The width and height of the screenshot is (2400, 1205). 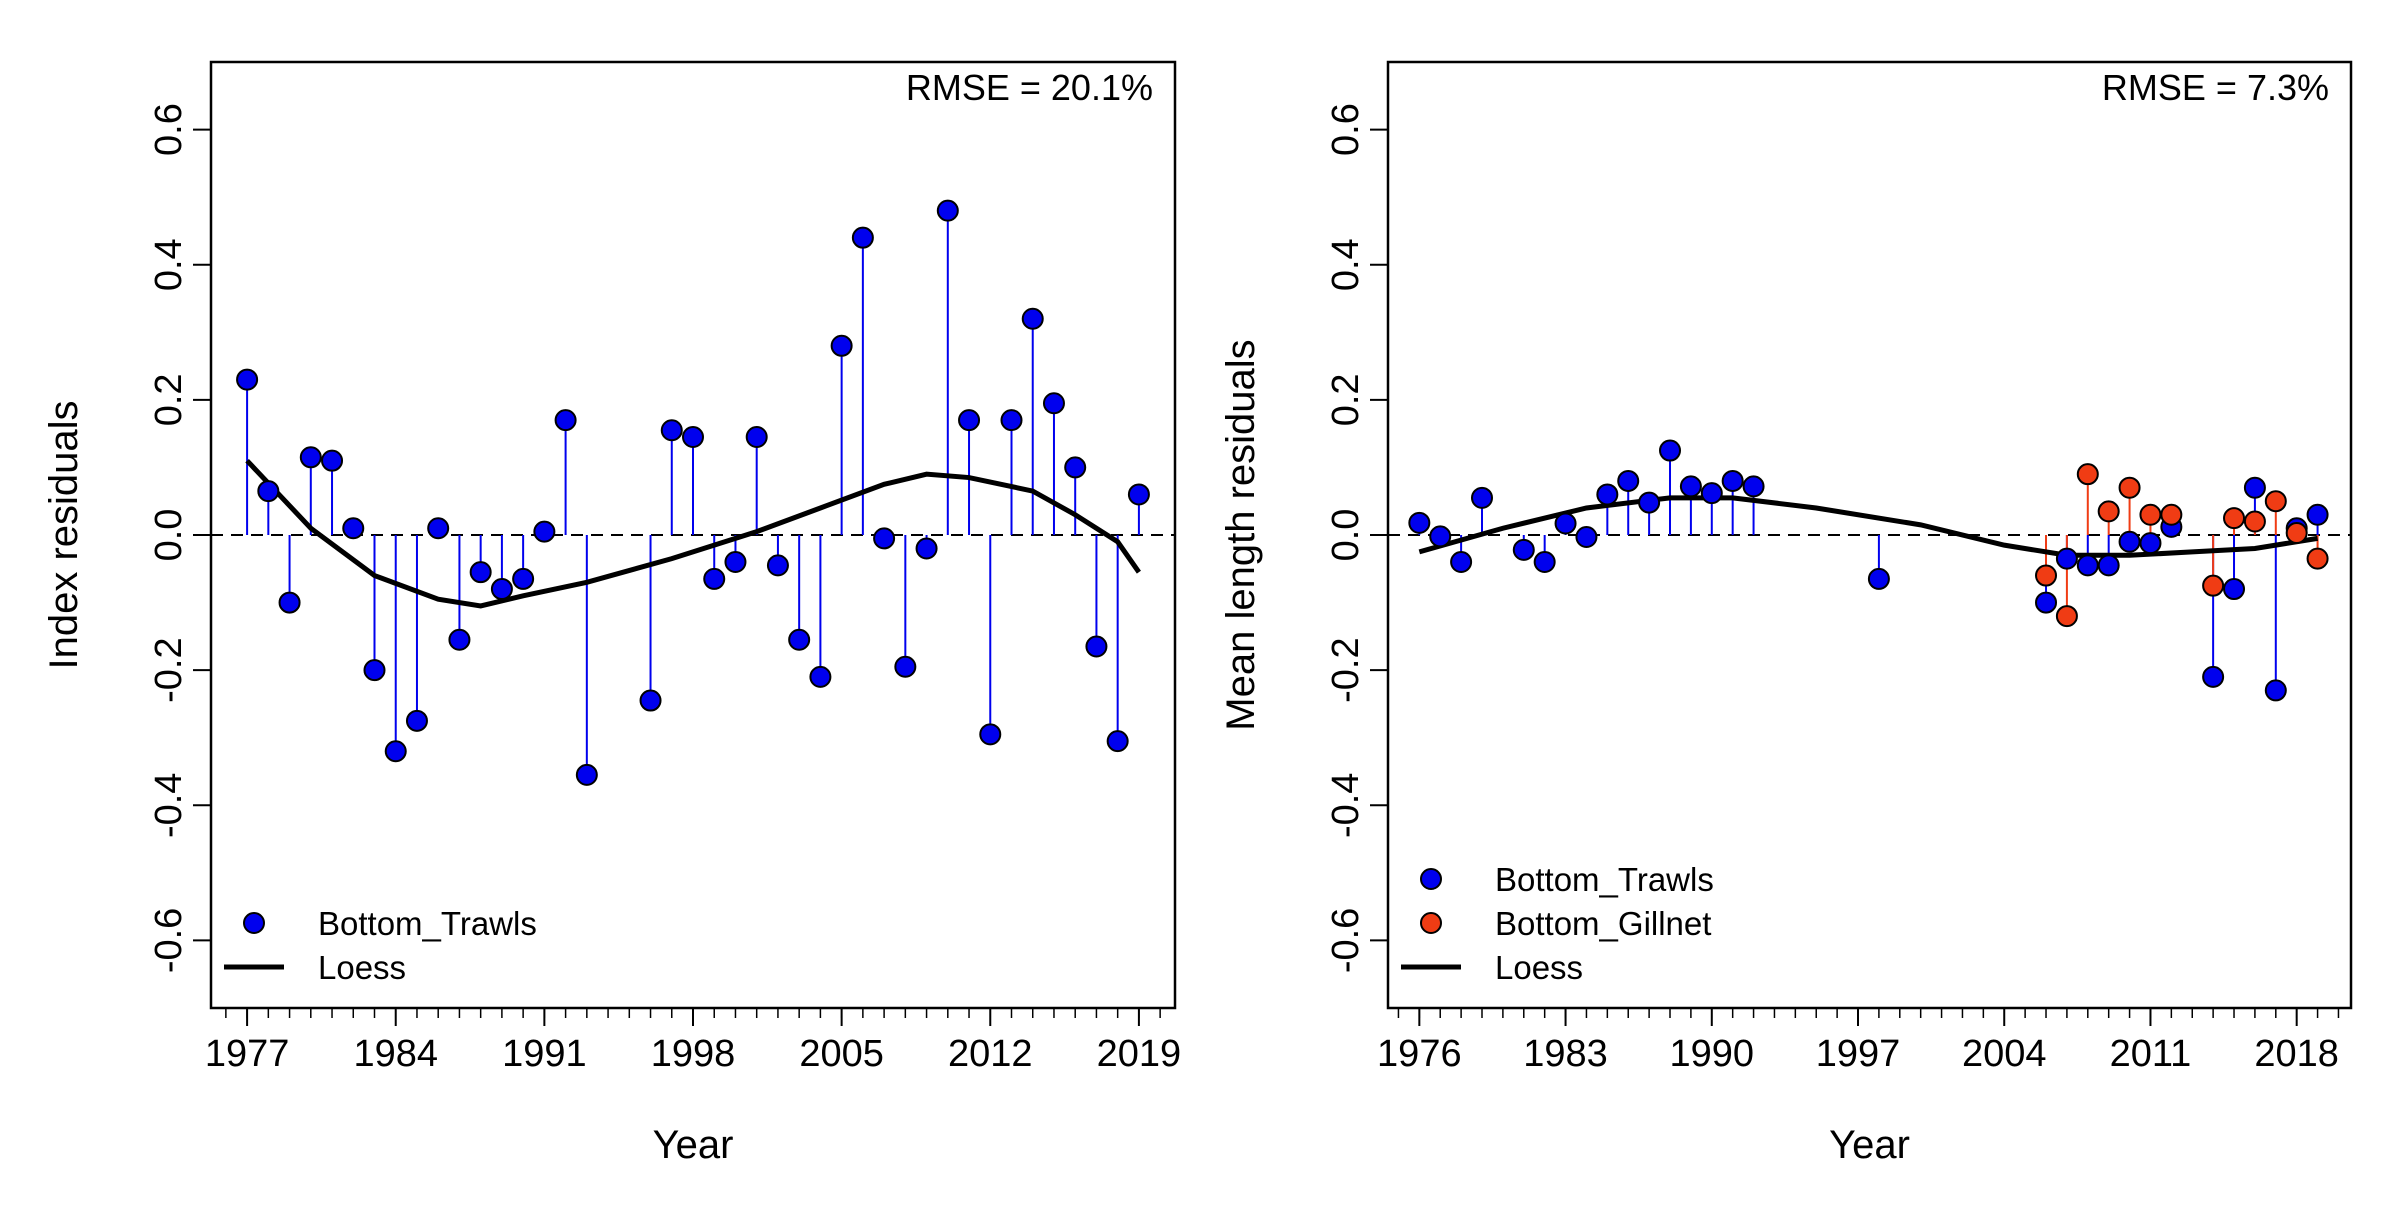 What do you see at coordinates (841, 1054) in the screenshot?
I see `x-tick-label: 2005` at bounding box center [841, 1054].